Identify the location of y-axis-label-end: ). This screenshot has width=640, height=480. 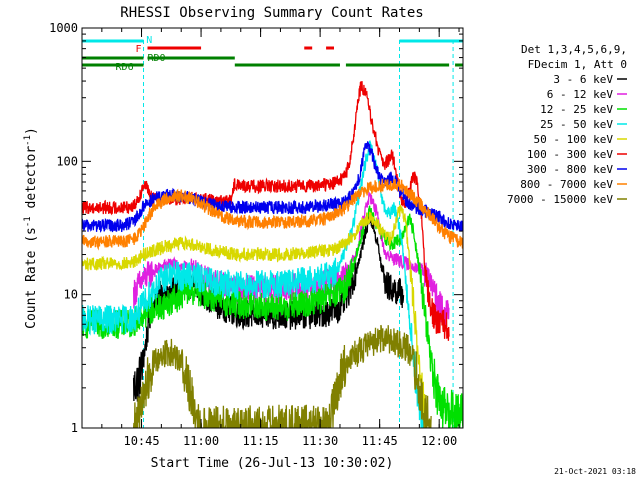
(31, 131).